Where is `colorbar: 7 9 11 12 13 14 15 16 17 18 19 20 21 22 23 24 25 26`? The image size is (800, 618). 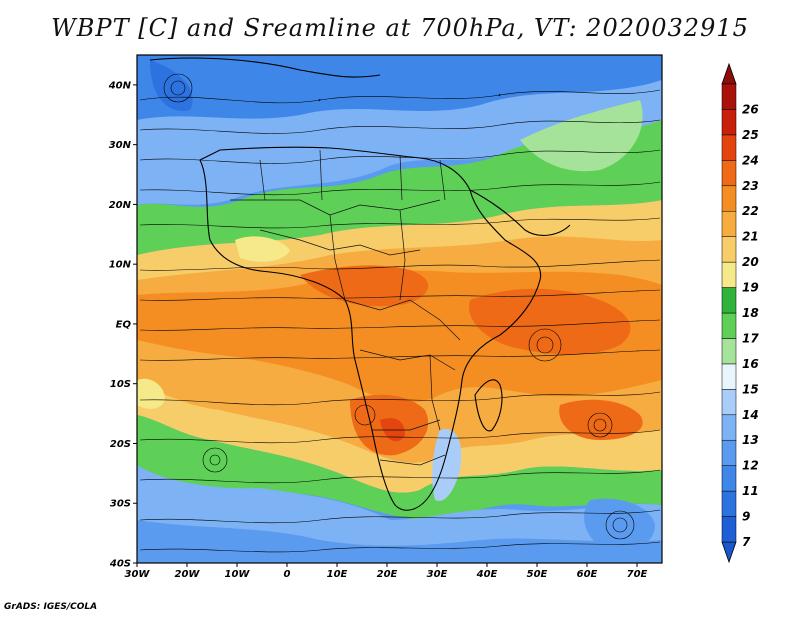 colorbar: 7 9 11 12 13 14 15 16 17 18 19 20 21 22 23 24 25 26 is located at coordinates (740, 313).